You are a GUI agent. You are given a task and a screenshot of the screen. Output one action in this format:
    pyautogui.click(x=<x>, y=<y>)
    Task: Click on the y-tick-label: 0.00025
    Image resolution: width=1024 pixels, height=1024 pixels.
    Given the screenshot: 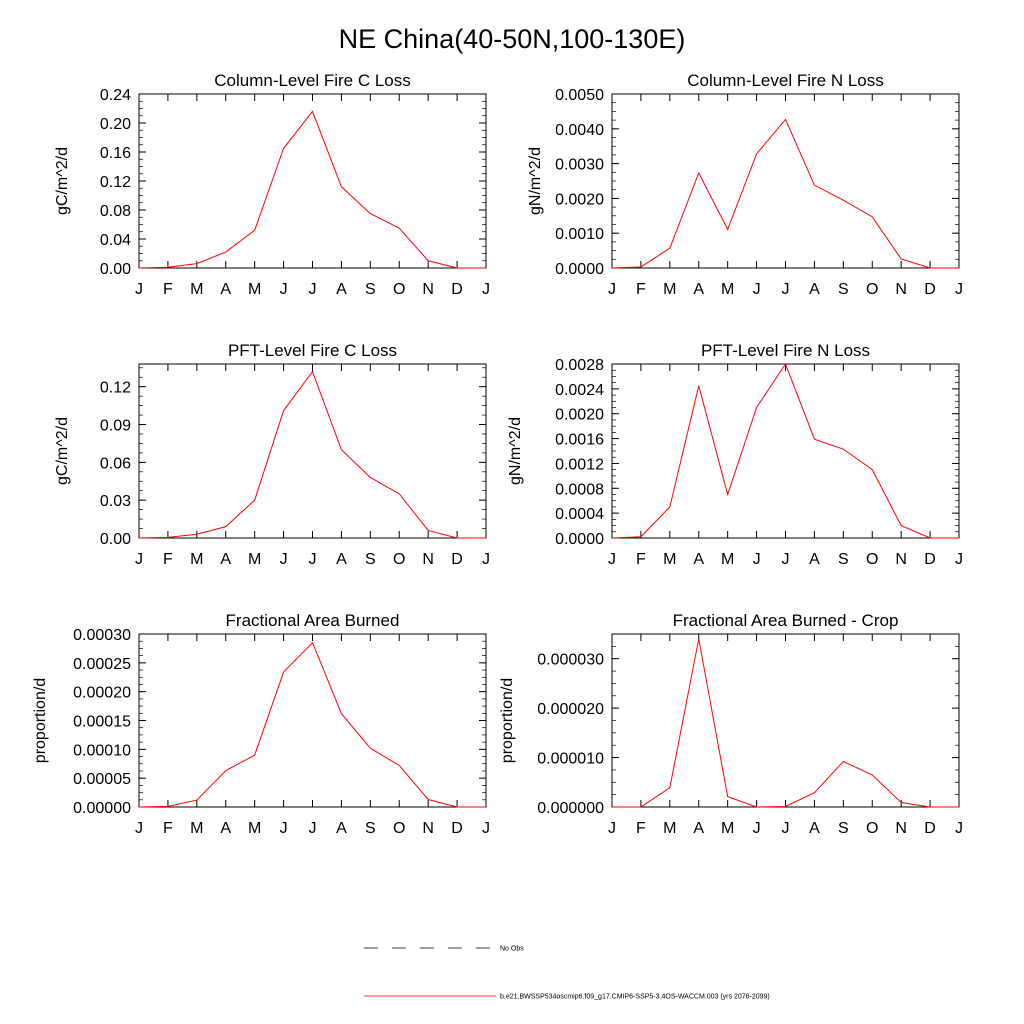 What is the action you would take?
    pyautogui.click(x=102, y=664)
    